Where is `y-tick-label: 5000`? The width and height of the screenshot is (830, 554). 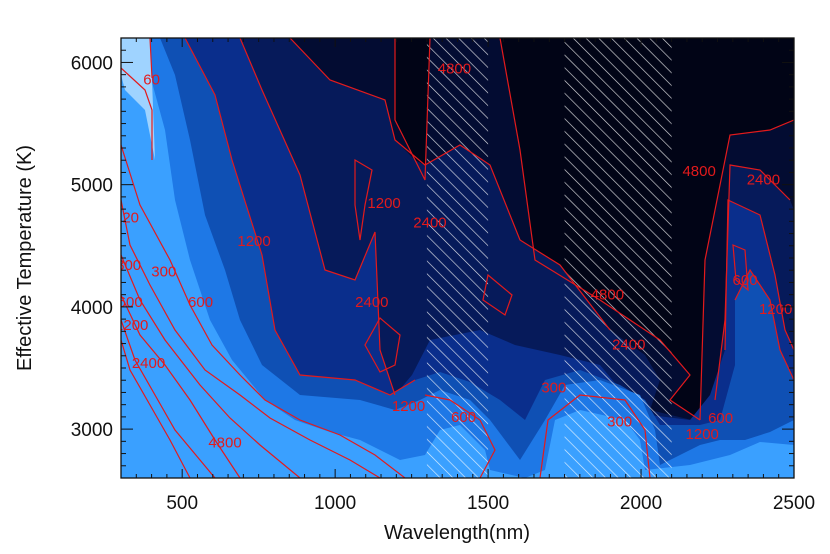 y-tick-label: 5000 is located at coordinates (92, 186).